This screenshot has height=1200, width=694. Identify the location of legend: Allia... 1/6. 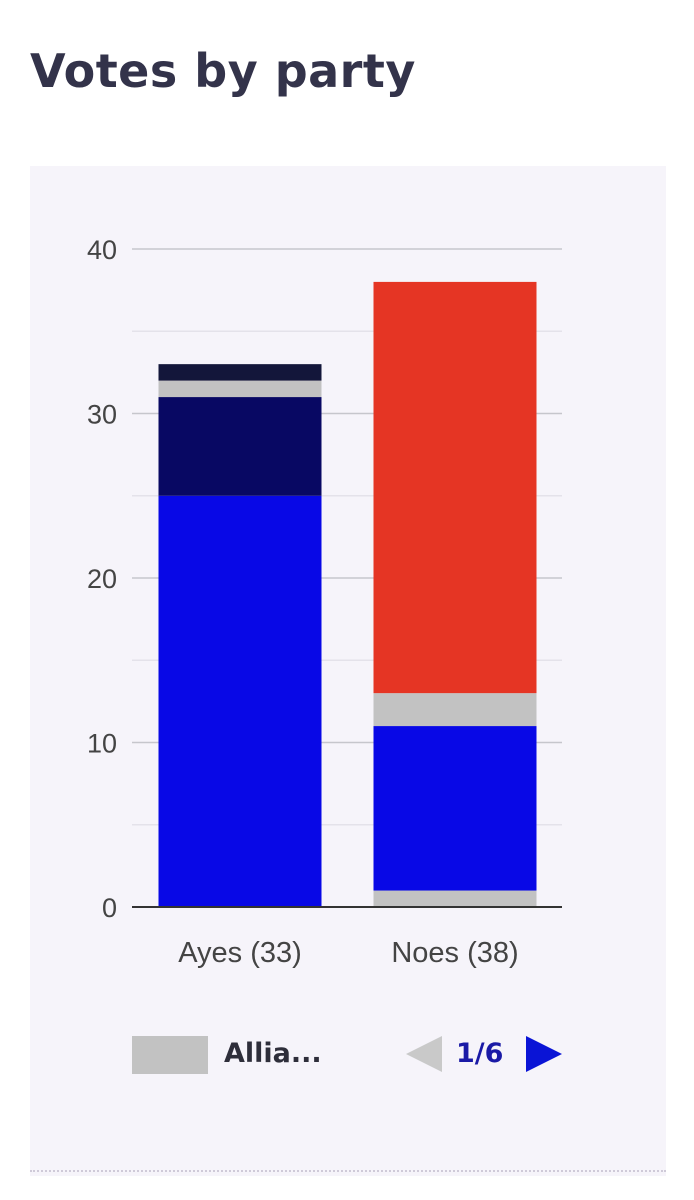
(352, 1058).